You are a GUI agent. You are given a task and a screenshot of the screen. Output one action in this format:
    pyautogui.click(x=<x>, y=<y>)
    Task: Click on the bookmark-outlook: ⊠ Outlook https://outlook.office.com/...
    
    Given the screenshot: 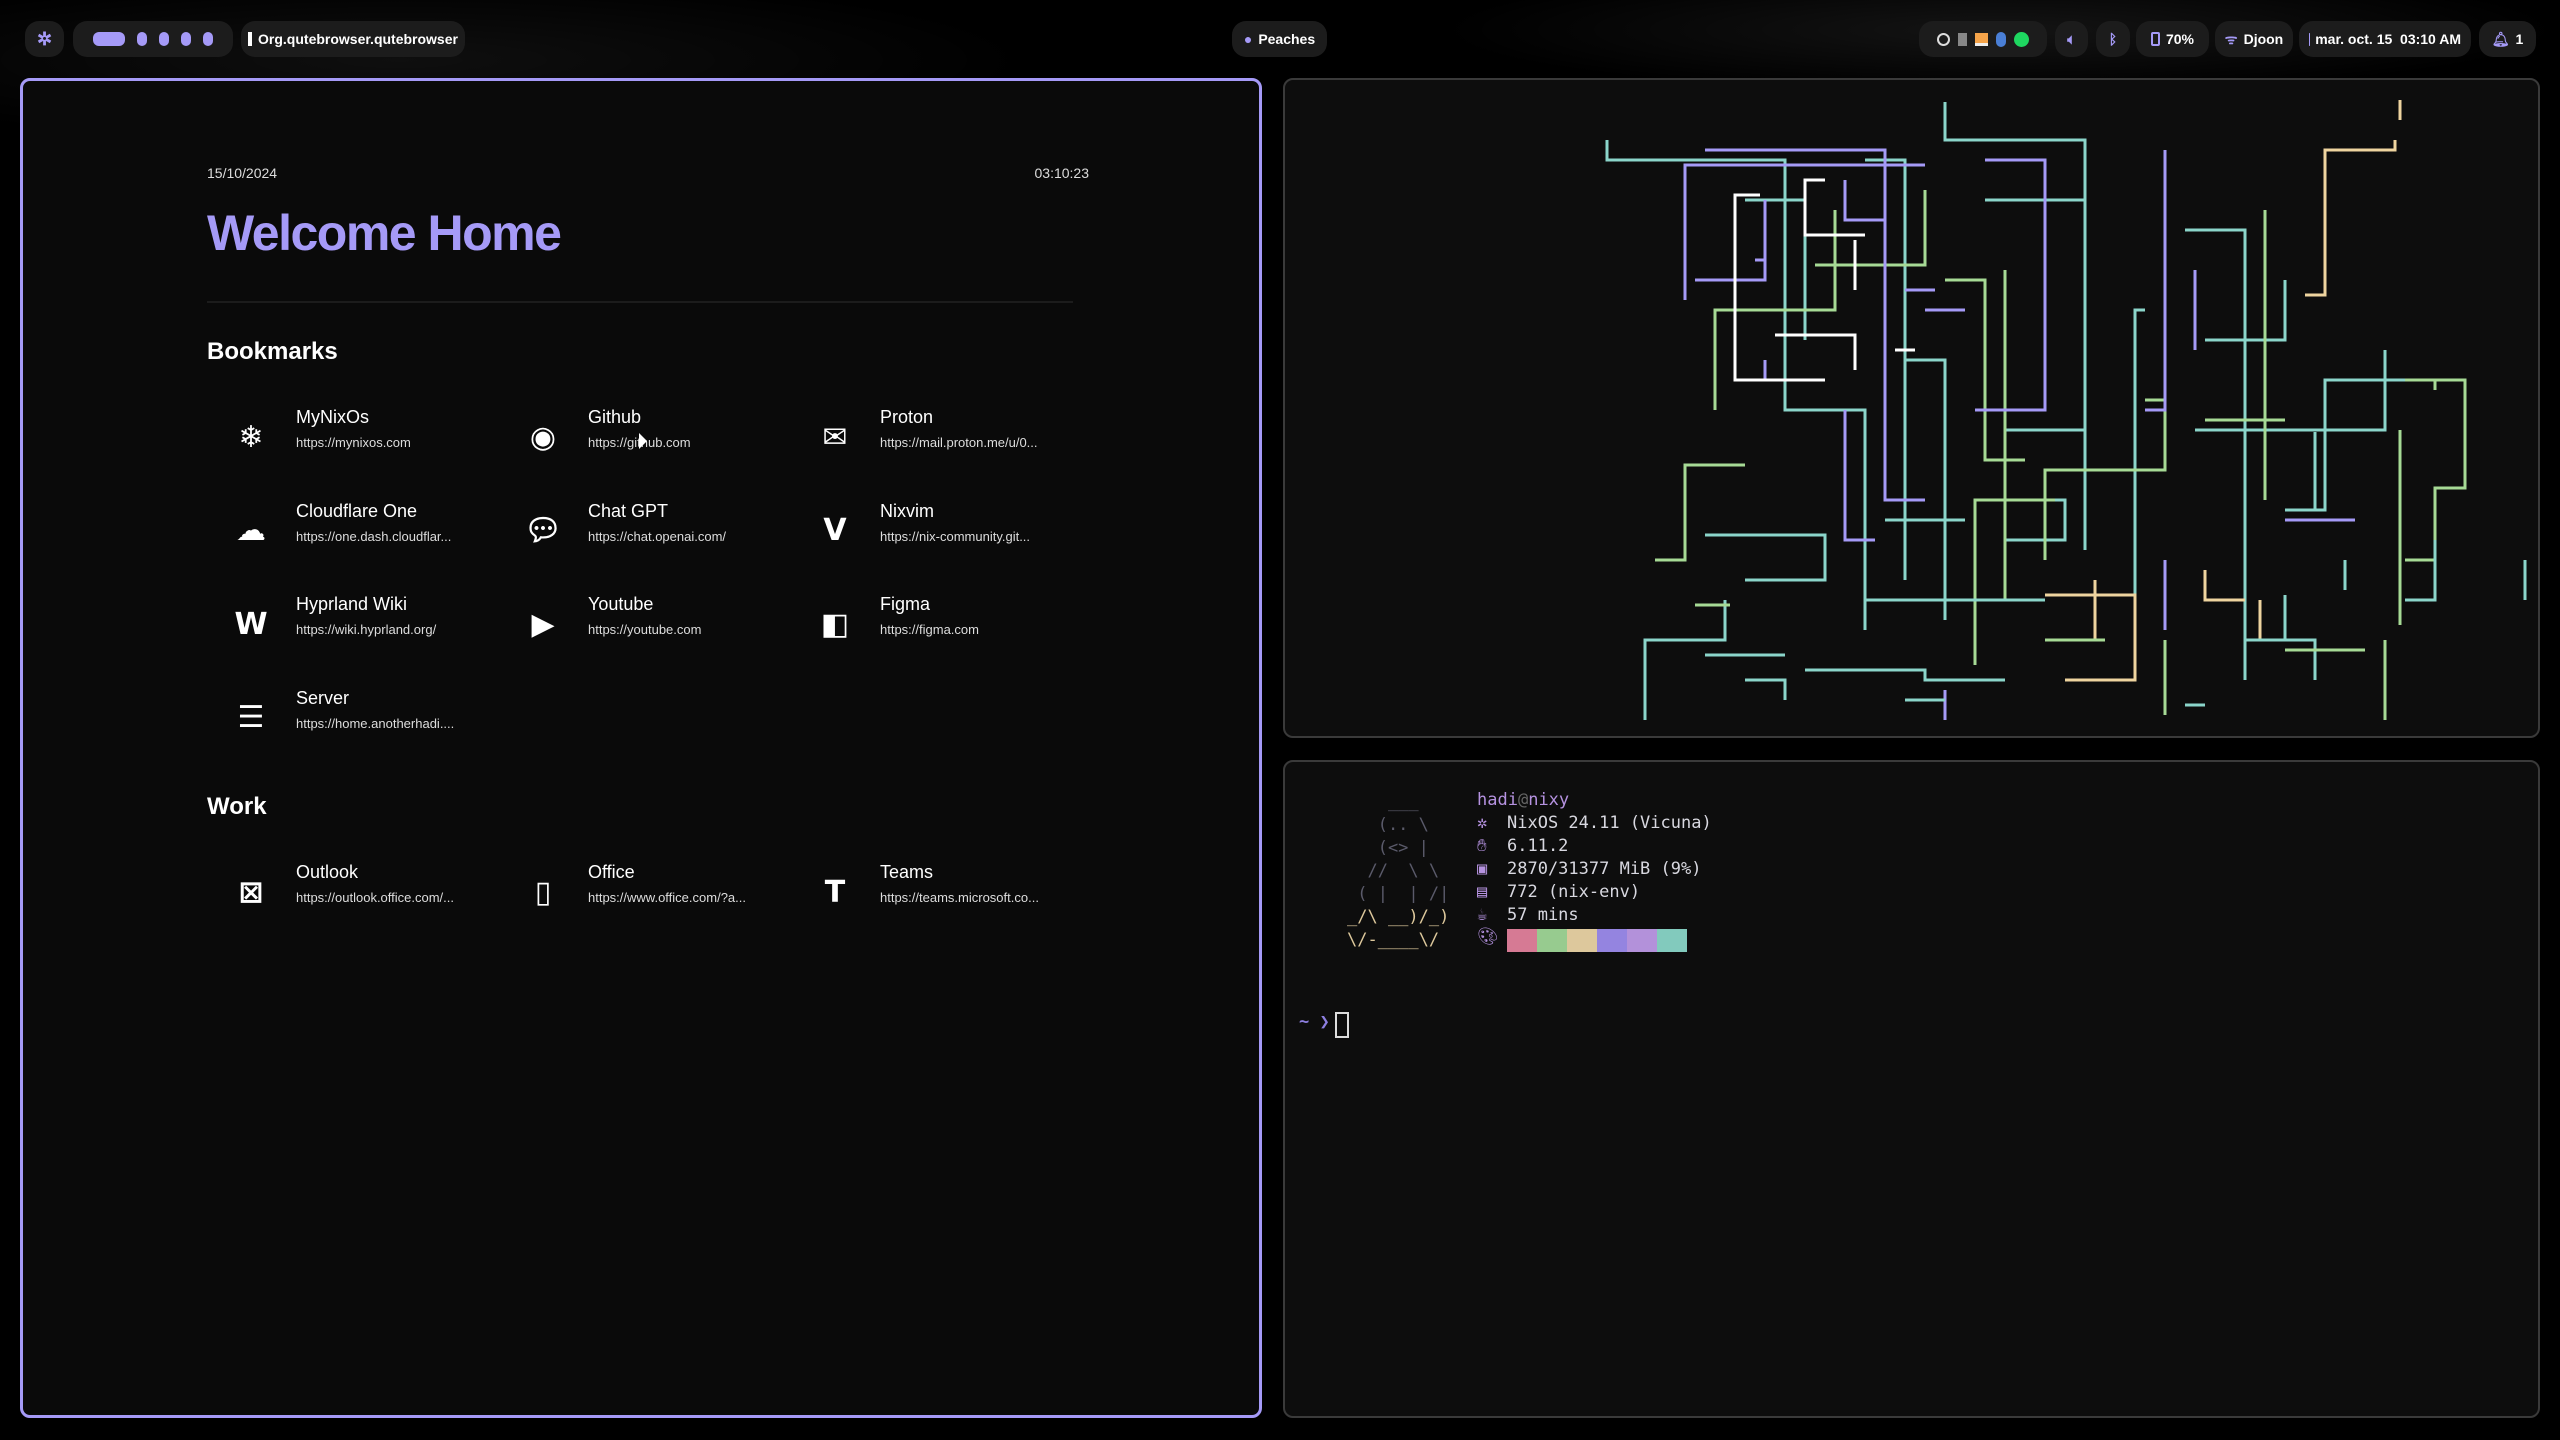 What is the action you would take?
    pyautogui.click(x=374, y=892)
    